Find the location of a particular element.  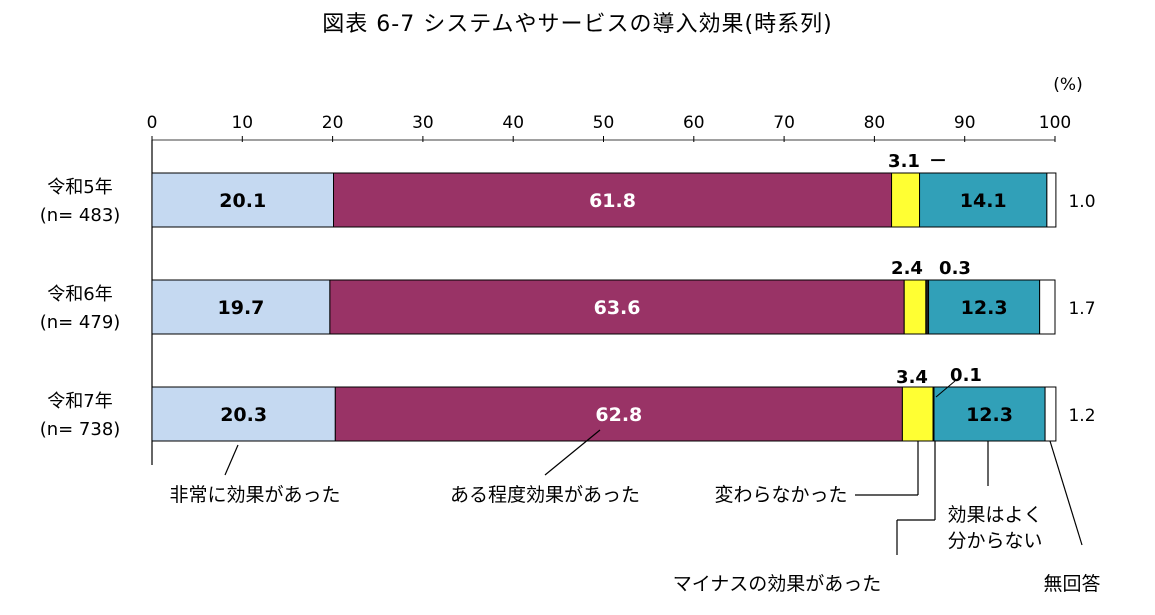

legend-label: 分からない is located at coordinates (994, 541).